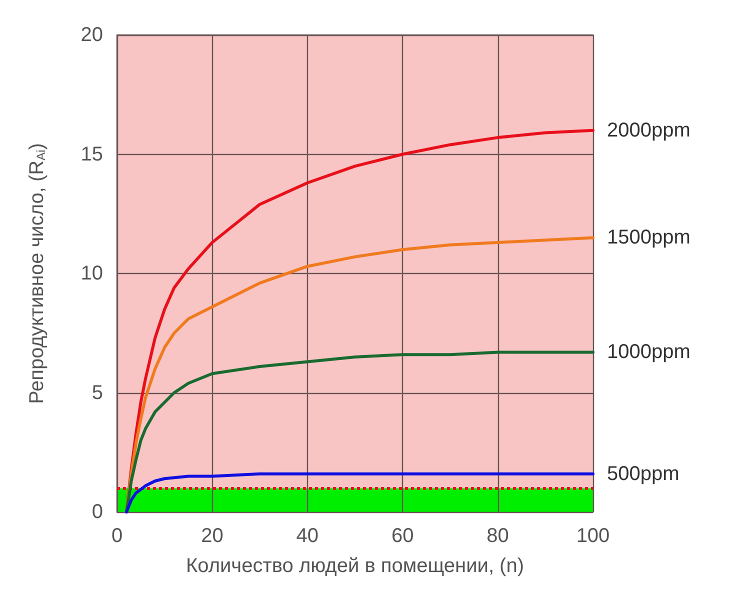 Image resolution: width=731 pixels, height=607 pixels. What do you see at coordinates (97, 512) in the screenshot?
I see `y-tick-label: 0` at bounding box center [97, 512].